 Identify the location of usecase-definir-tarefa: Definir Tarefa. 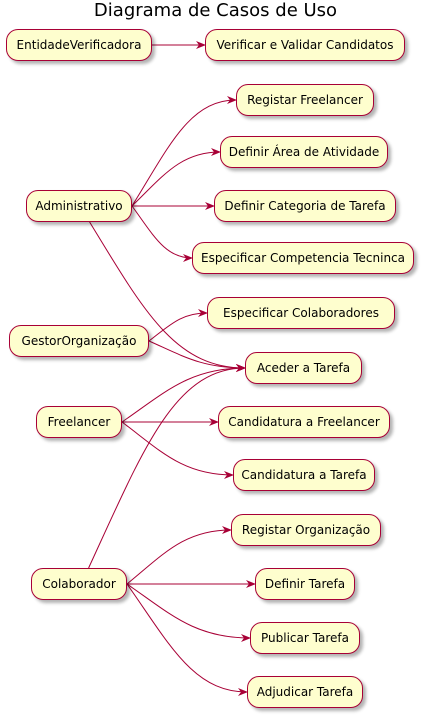
(305, 584).